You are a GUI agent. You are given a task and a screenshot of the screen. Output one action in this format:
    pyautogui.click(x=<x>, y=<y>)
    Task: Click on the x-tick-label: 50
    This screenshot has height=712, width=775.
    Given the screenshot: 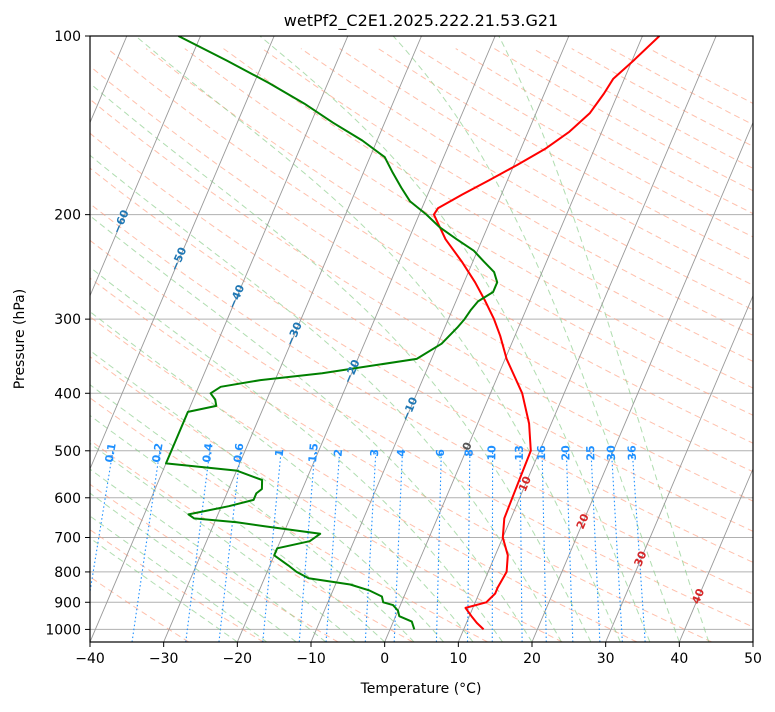 What is the action you would take?
    pyautogui.click(x=753, y=659)
    